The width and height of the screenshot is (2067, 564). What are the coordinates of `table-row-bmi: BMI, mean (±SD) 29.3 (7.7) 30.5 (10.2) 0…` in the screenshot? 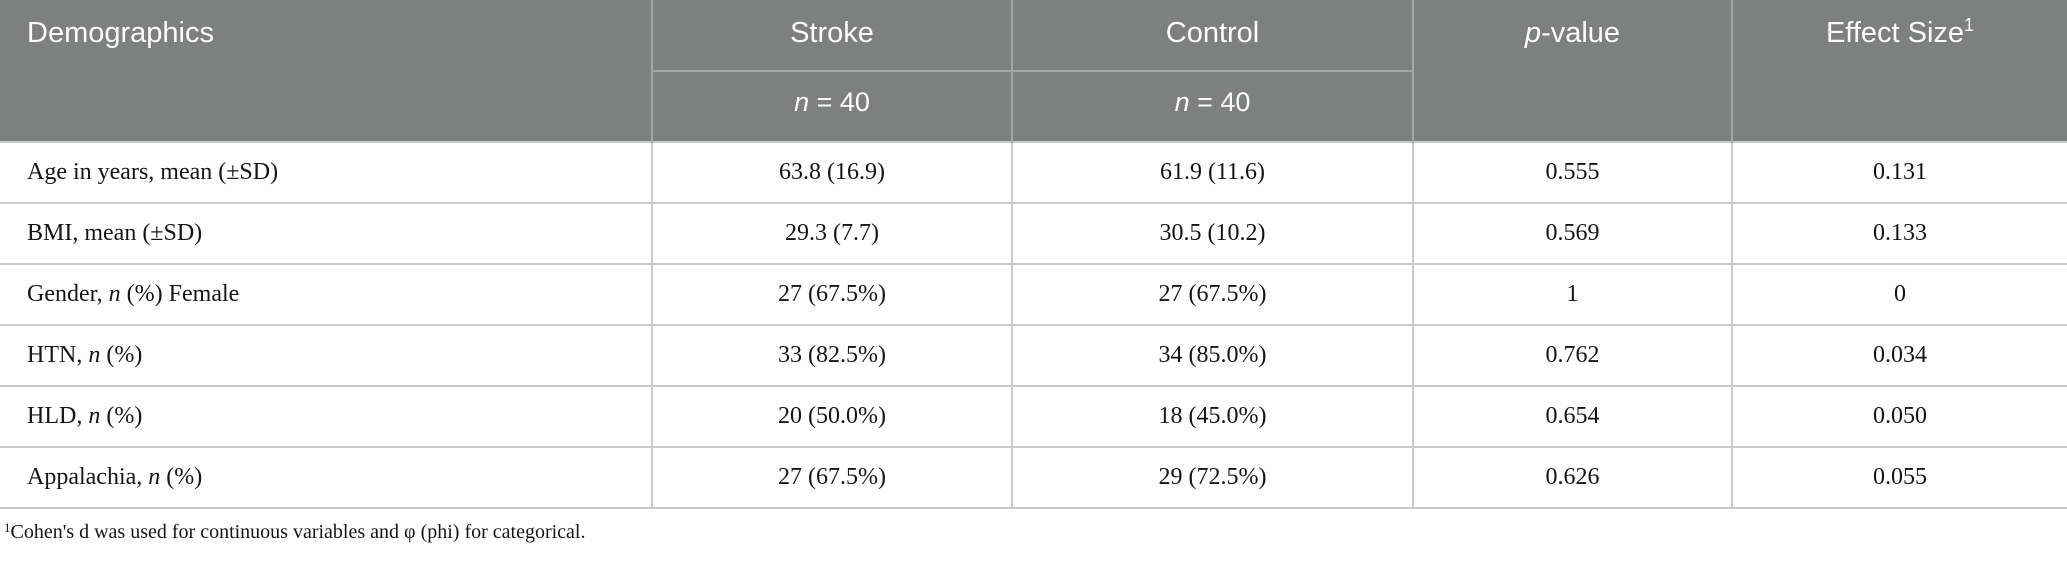 It's located at (1033, 233).